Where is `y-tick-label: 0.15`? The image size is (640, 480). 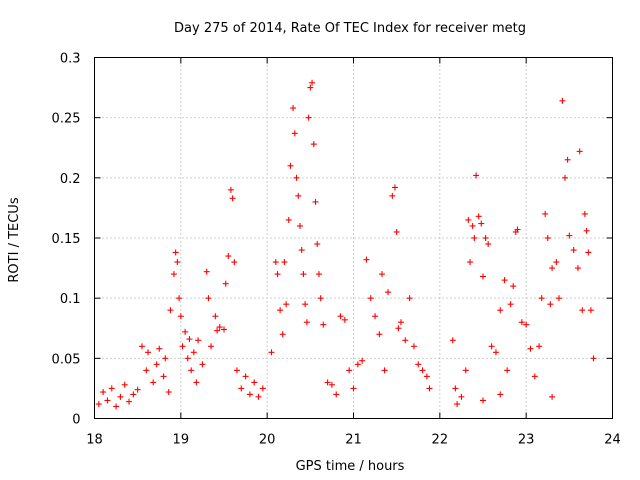
y-tick-label: 0.15 is located at coordinates (66, 239).